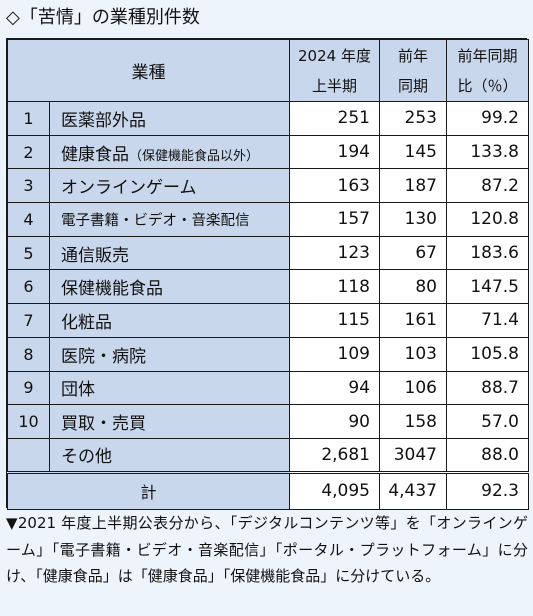 The height and width of the screenshot is (616, 533). Describe the element at coordinates (103, 17) in the screenshot. I see `page-title: ◇「苦情」の業種別件数` at that location.